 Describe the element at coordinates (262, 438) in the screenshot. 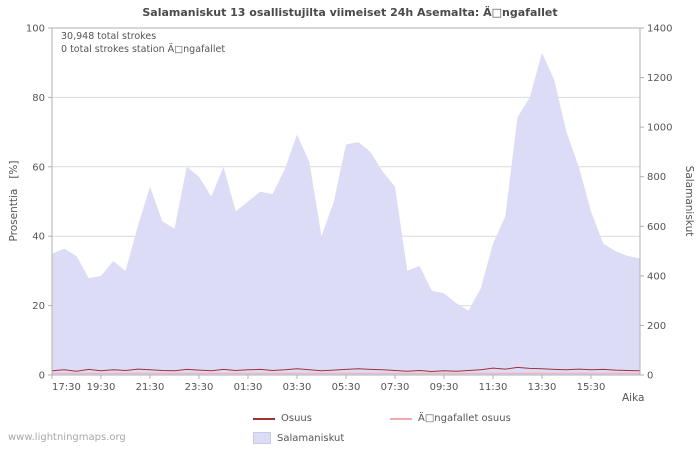

I see `legend-swatch-salamaniskut` at that location.